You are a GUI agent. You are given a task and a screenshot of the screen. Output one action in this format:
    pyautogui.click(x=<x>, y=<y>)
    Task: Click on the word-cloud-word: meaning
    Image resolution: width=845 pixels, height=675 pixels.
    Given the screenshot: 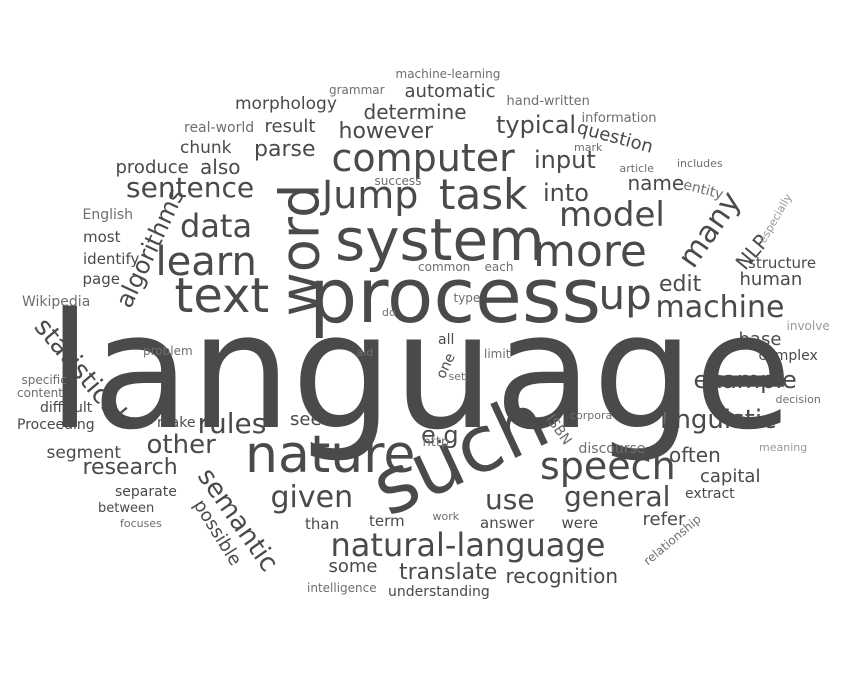 What is the action you would take?
    pyautogui.click(x=783, y=447)
    